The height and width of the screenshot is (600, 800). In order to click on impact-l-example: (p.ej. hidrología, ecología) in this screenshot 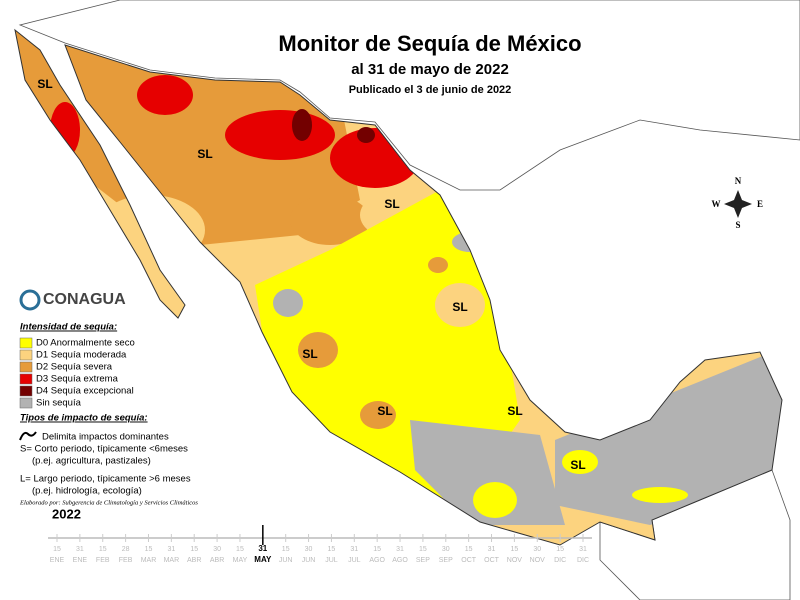, I will do `click(87, 491)`.